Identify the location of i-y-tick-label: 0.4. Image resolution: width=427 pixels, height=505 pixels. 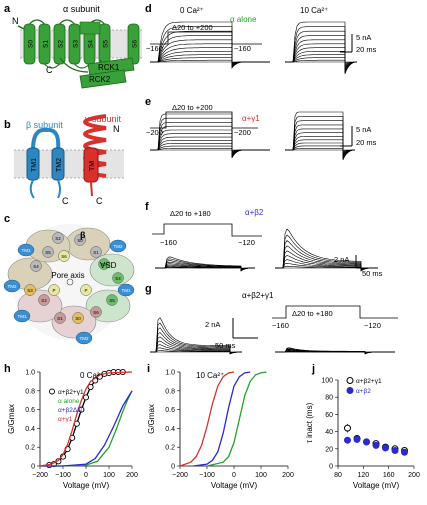
(170, 429).